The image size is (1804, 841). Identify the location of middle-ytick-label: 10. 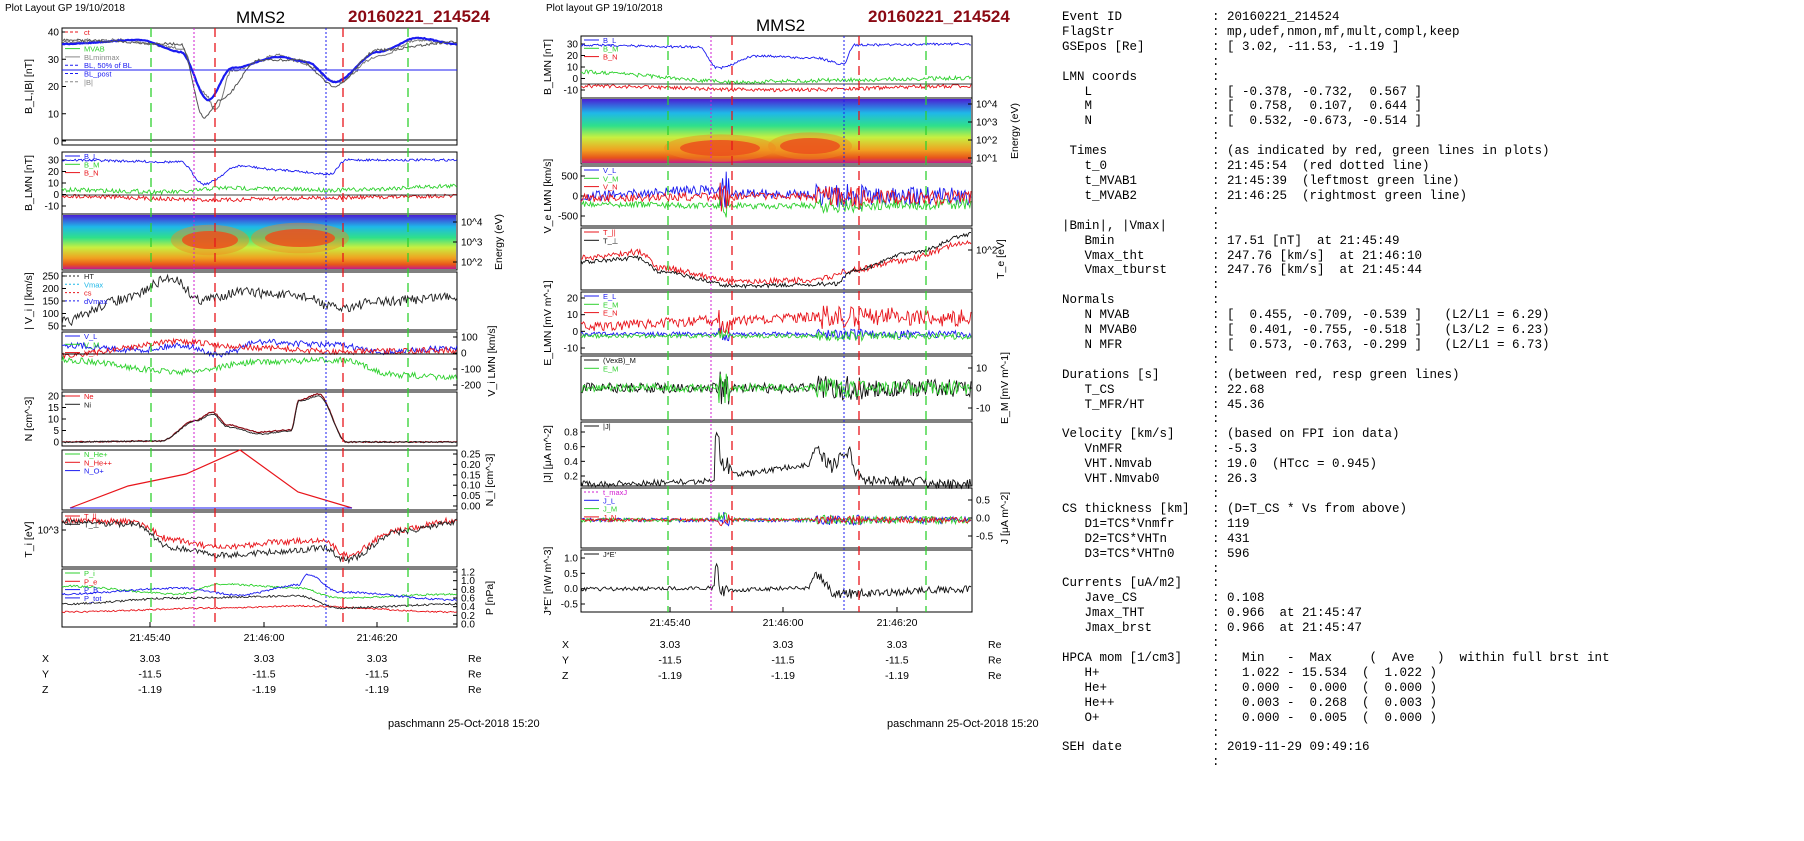
(573, 68).